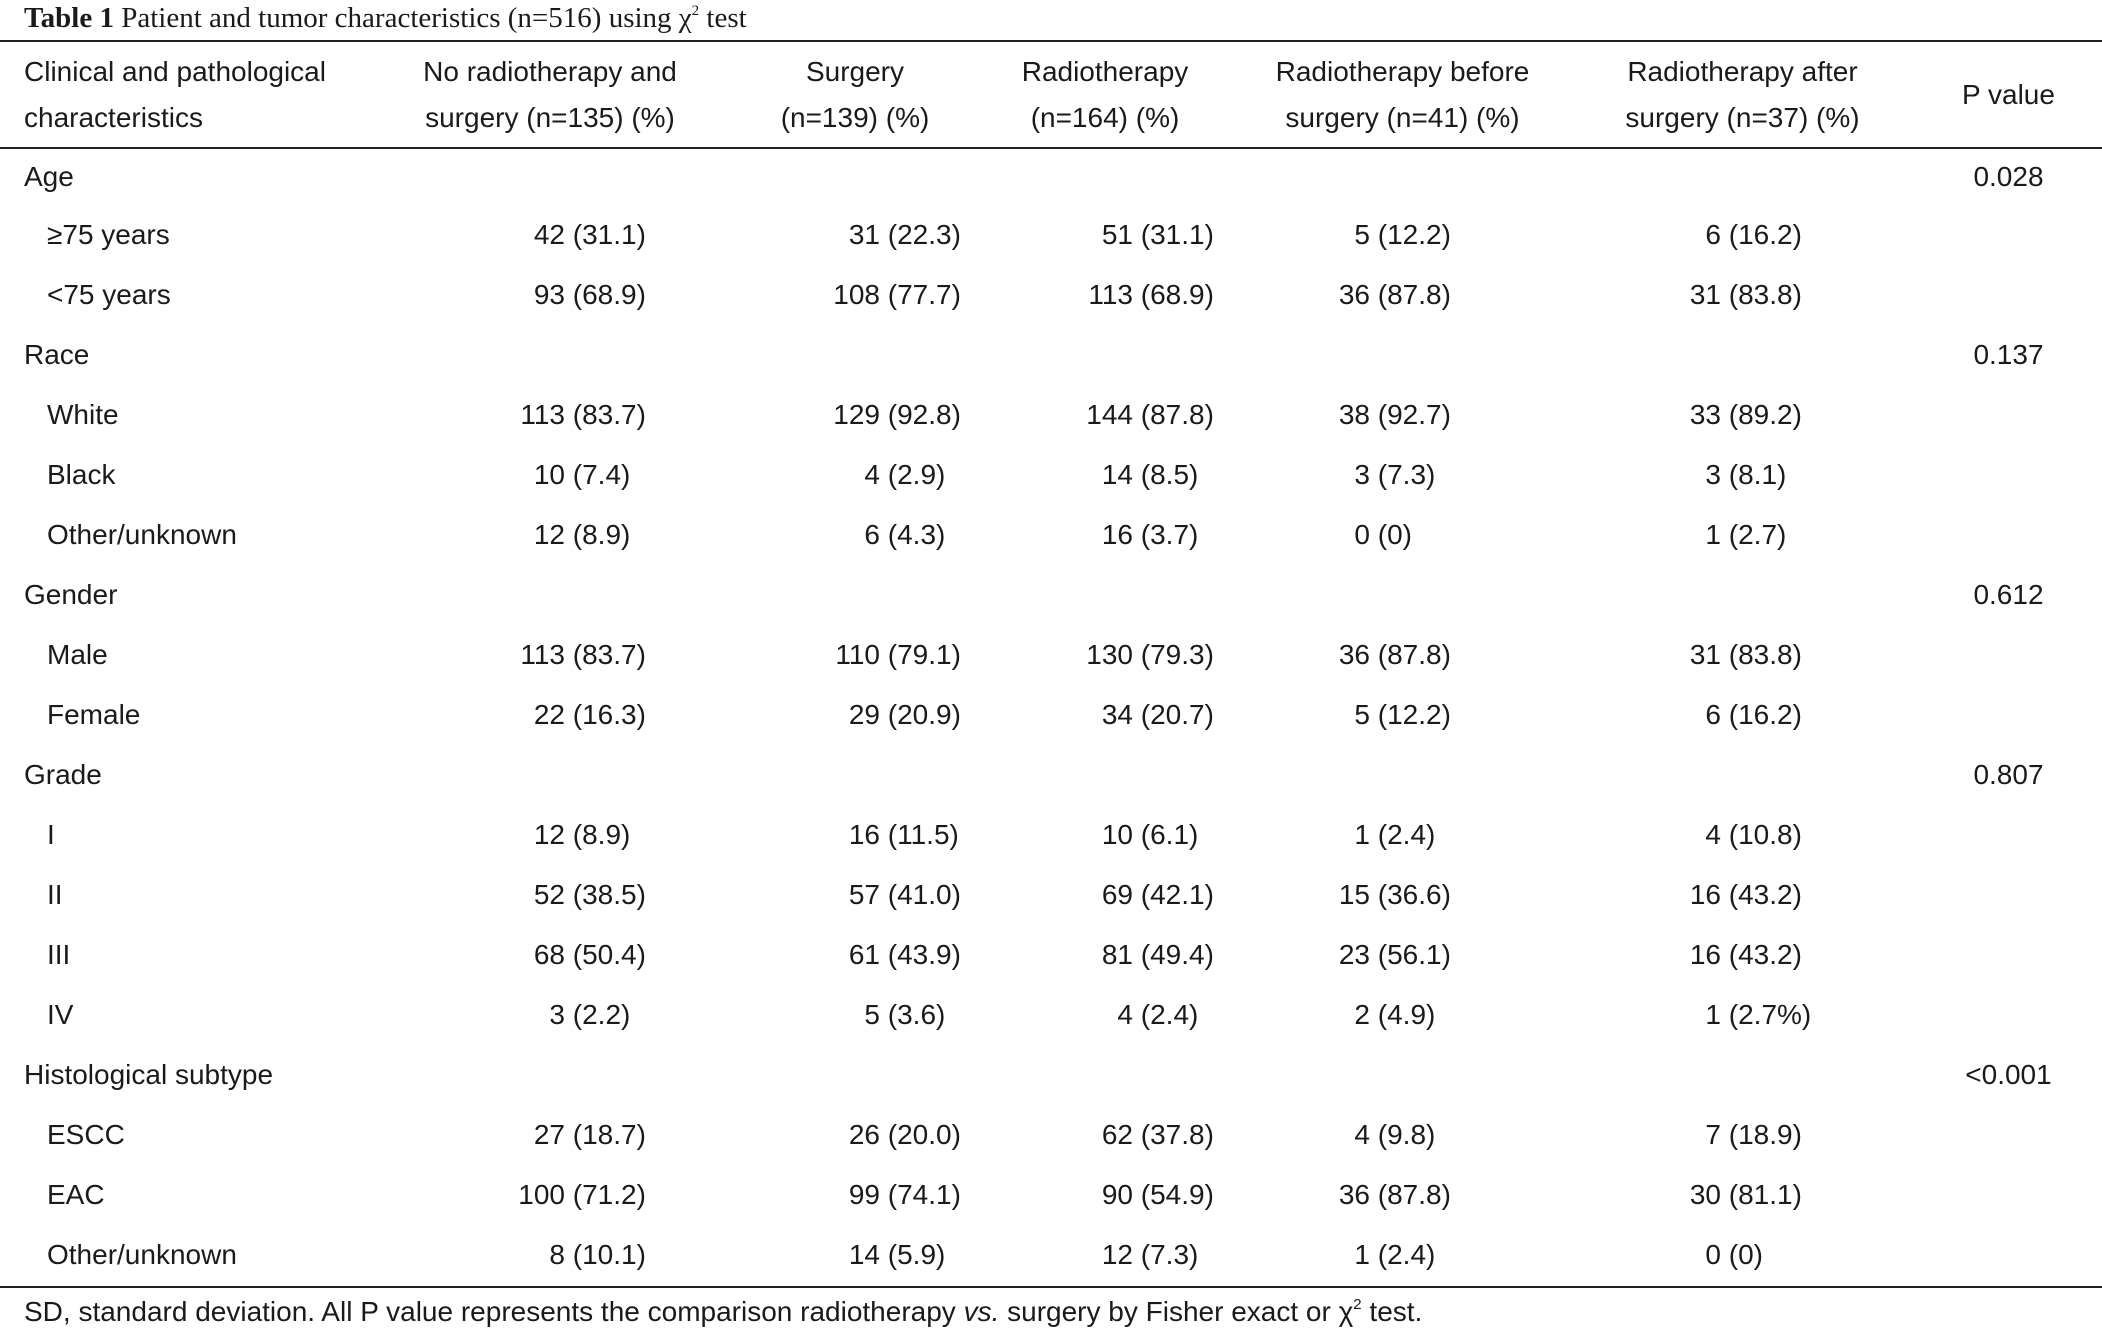 The image size is (2102, 1331). What do you see at coordinates (2008, 594) in the screenshot?
I see `p-value-cell: 0.612` at bounding box center [2008, 594].